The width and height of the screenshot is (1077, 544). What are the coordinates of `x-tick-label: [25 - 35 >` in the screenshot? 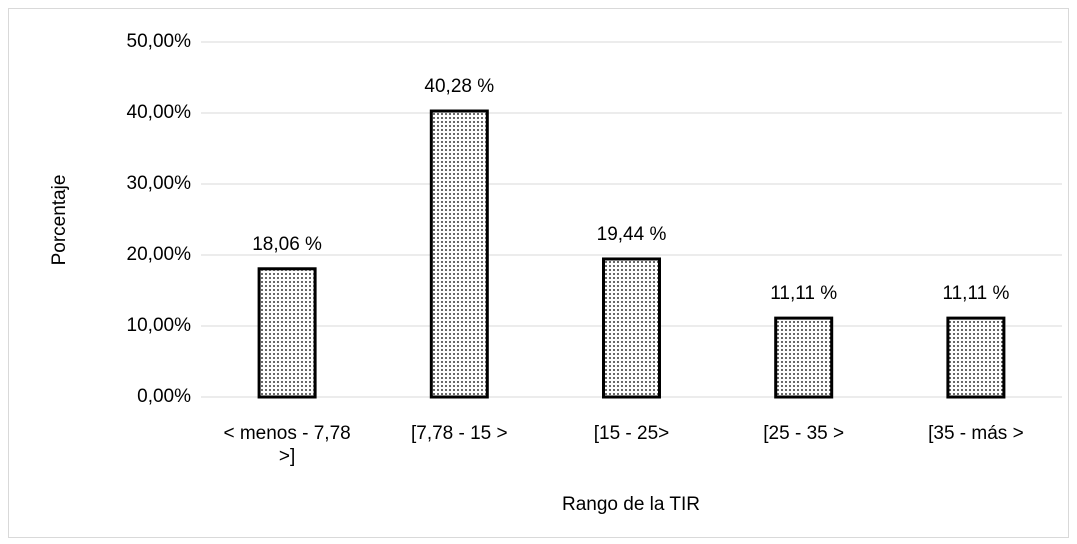 It's located at (804, 433).